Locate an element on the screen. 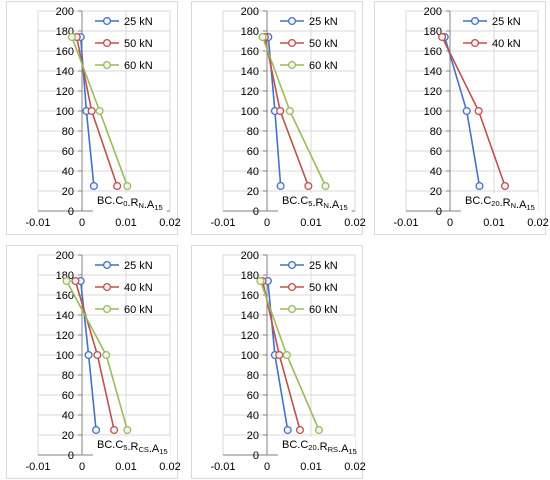  specimen-label-subscript: CS is located at coordinates (143, 449).